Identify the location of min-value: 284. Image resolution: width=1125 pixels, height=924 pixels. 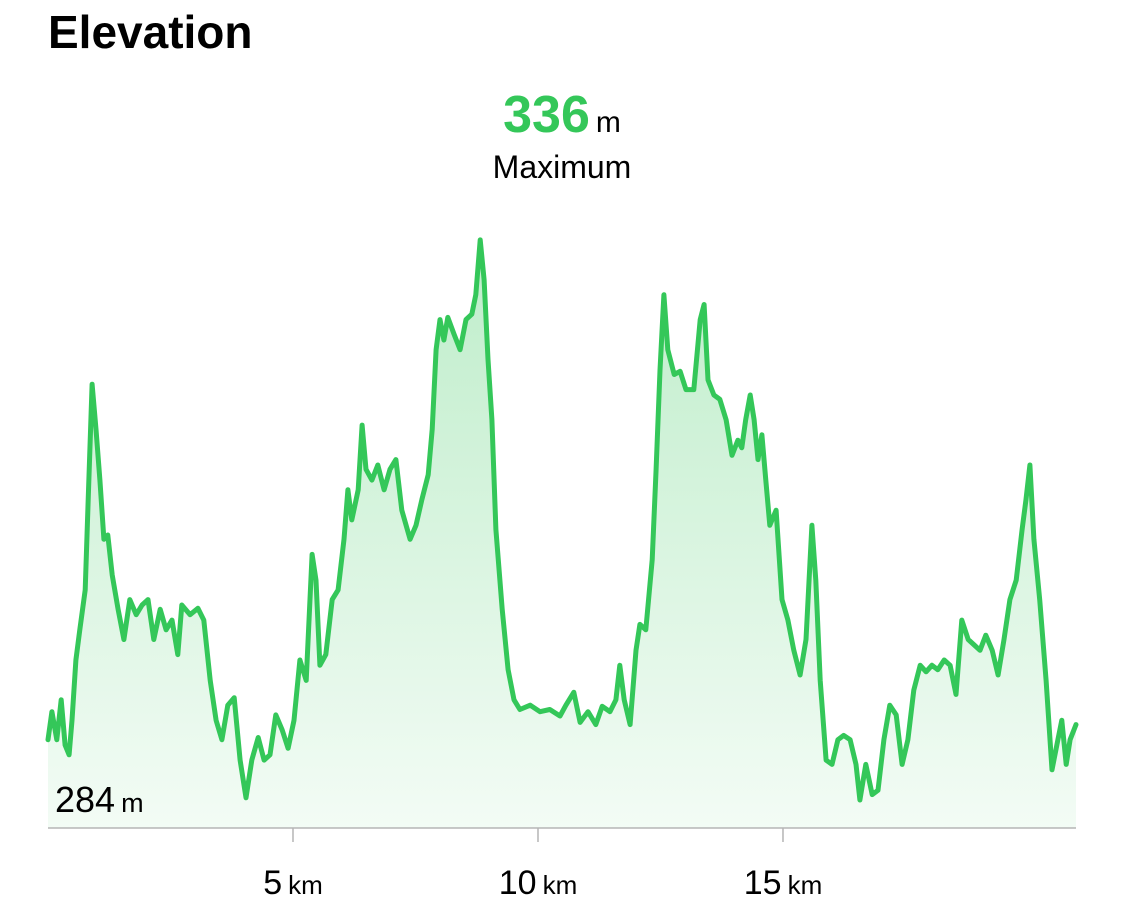
(85, 799).